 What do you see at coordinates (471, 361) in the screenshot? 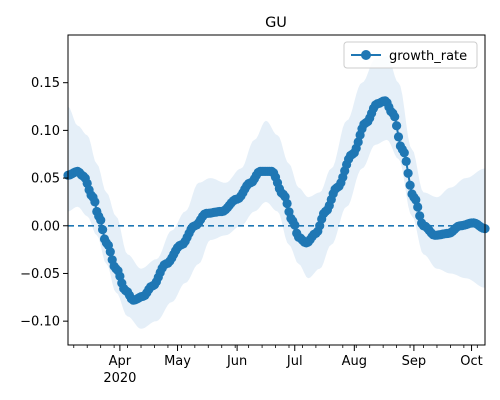
I see `x-tick-label: Oct` at bounding box center [471, 361].